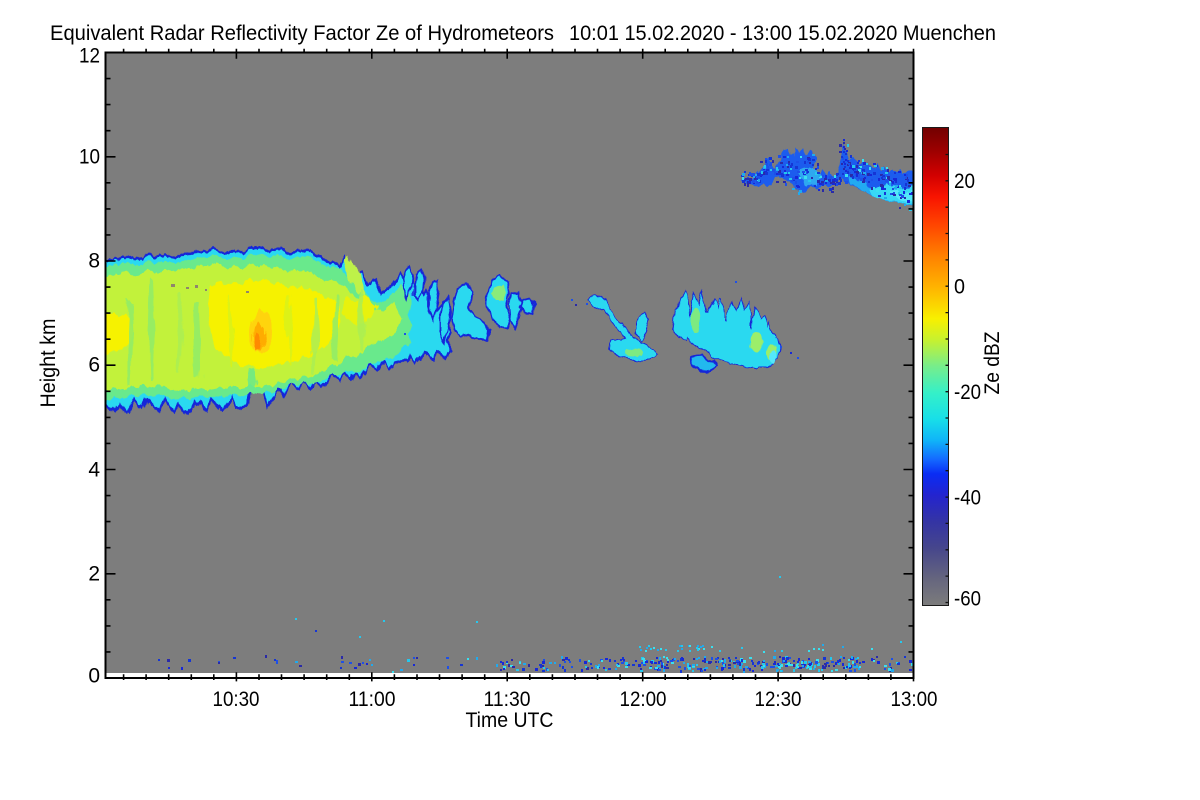  What do you see at coordinates (510, 720) in the screenshot?
I see `svg-text: Time UTC` at bounding box center [510, 720].